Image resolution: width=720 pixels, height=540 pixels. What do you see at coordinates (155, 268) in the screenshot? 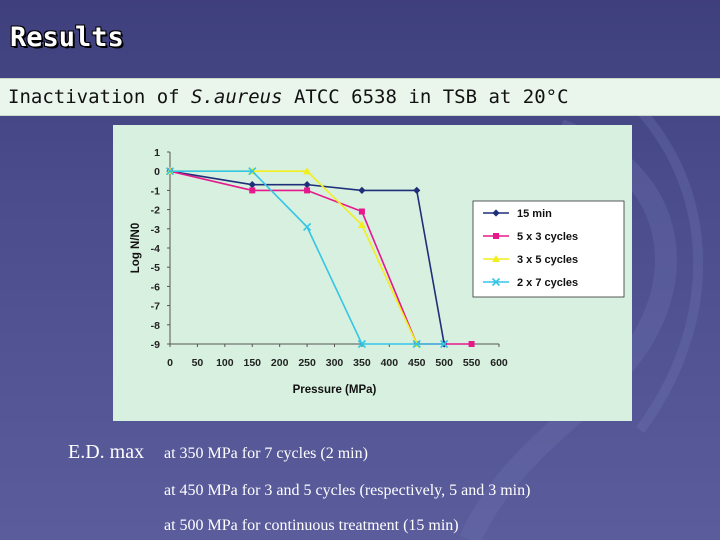
I see `y-tick-label: -5` at bounding box center [155, 268].